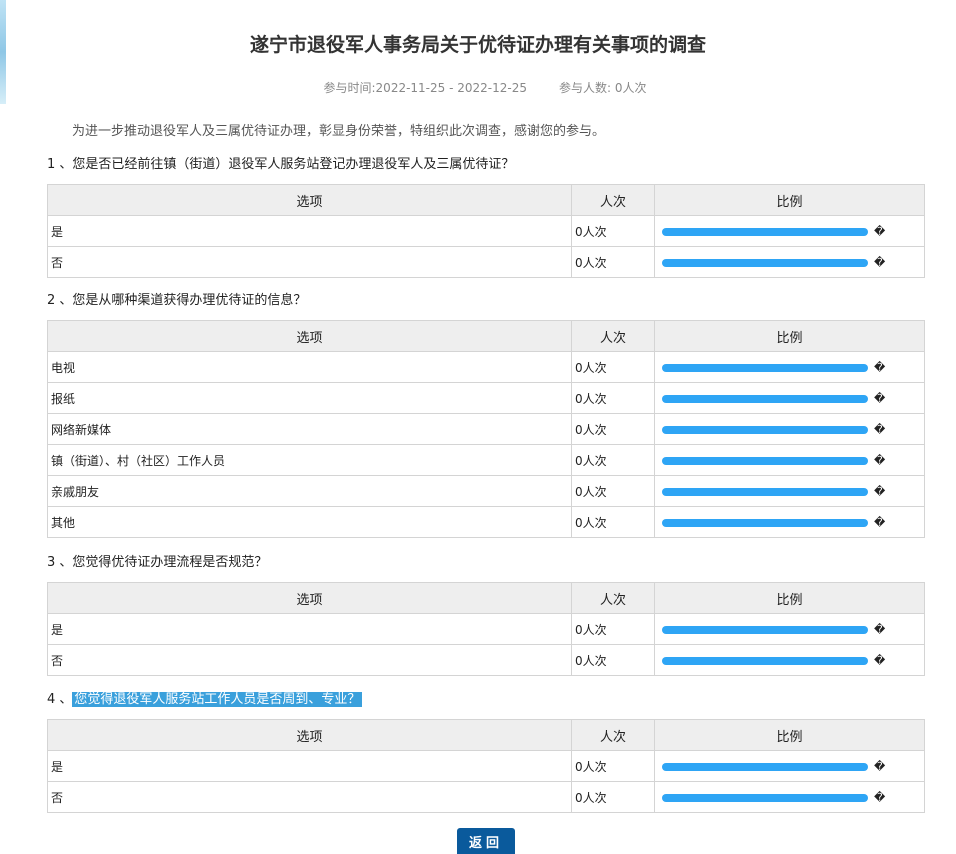  What do you see at coordinates (309, 491) in the screenshot?
I see `option-label: 亲戚朋友` at bounding box center [309, 491].